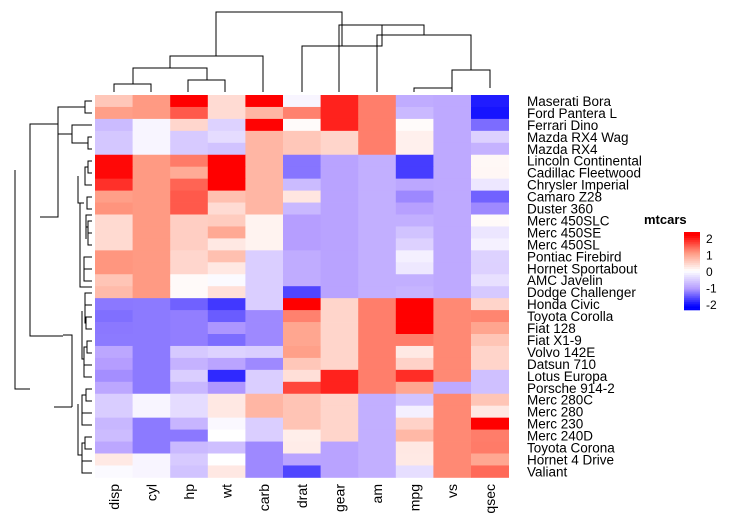 This screenshot has height=529, width=740. What do you see at coordinates (582, 268) in the screenshot?
I see `row-label: Hornet Sportabout` at bounding box center [582, 268].